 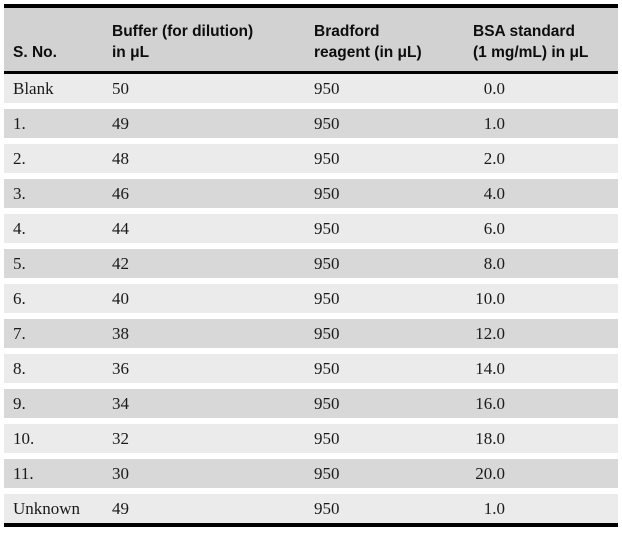 I want to click on cell-bsa-value: 12.0, so click(x=490, y=333).